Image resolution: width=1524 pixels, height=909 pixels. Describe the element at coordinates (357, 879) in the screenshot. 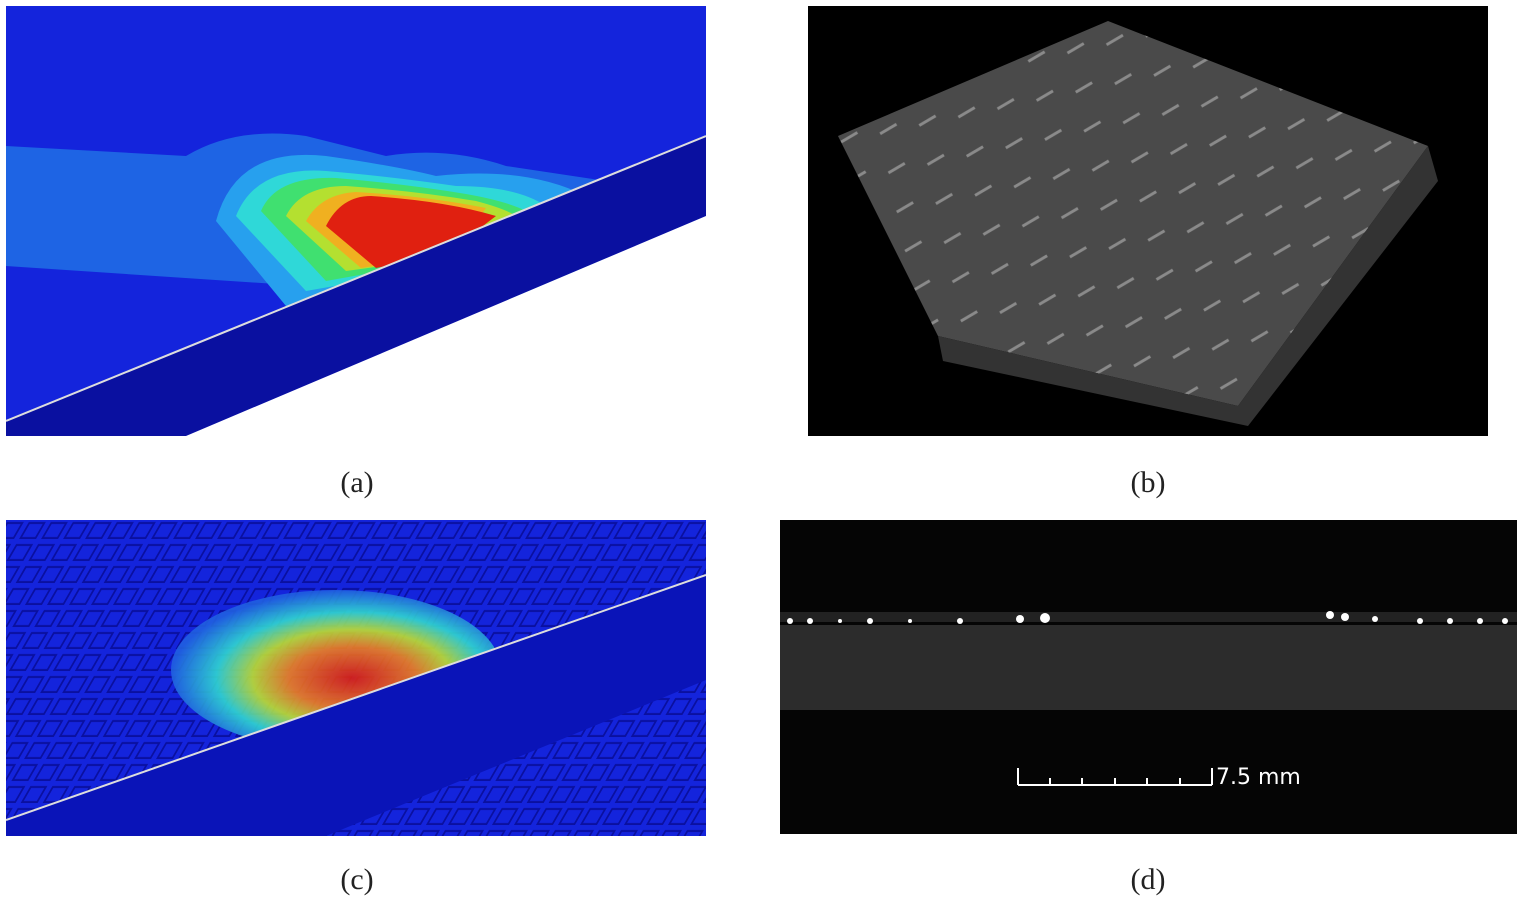

I see `caption-c: (c)` at that location.